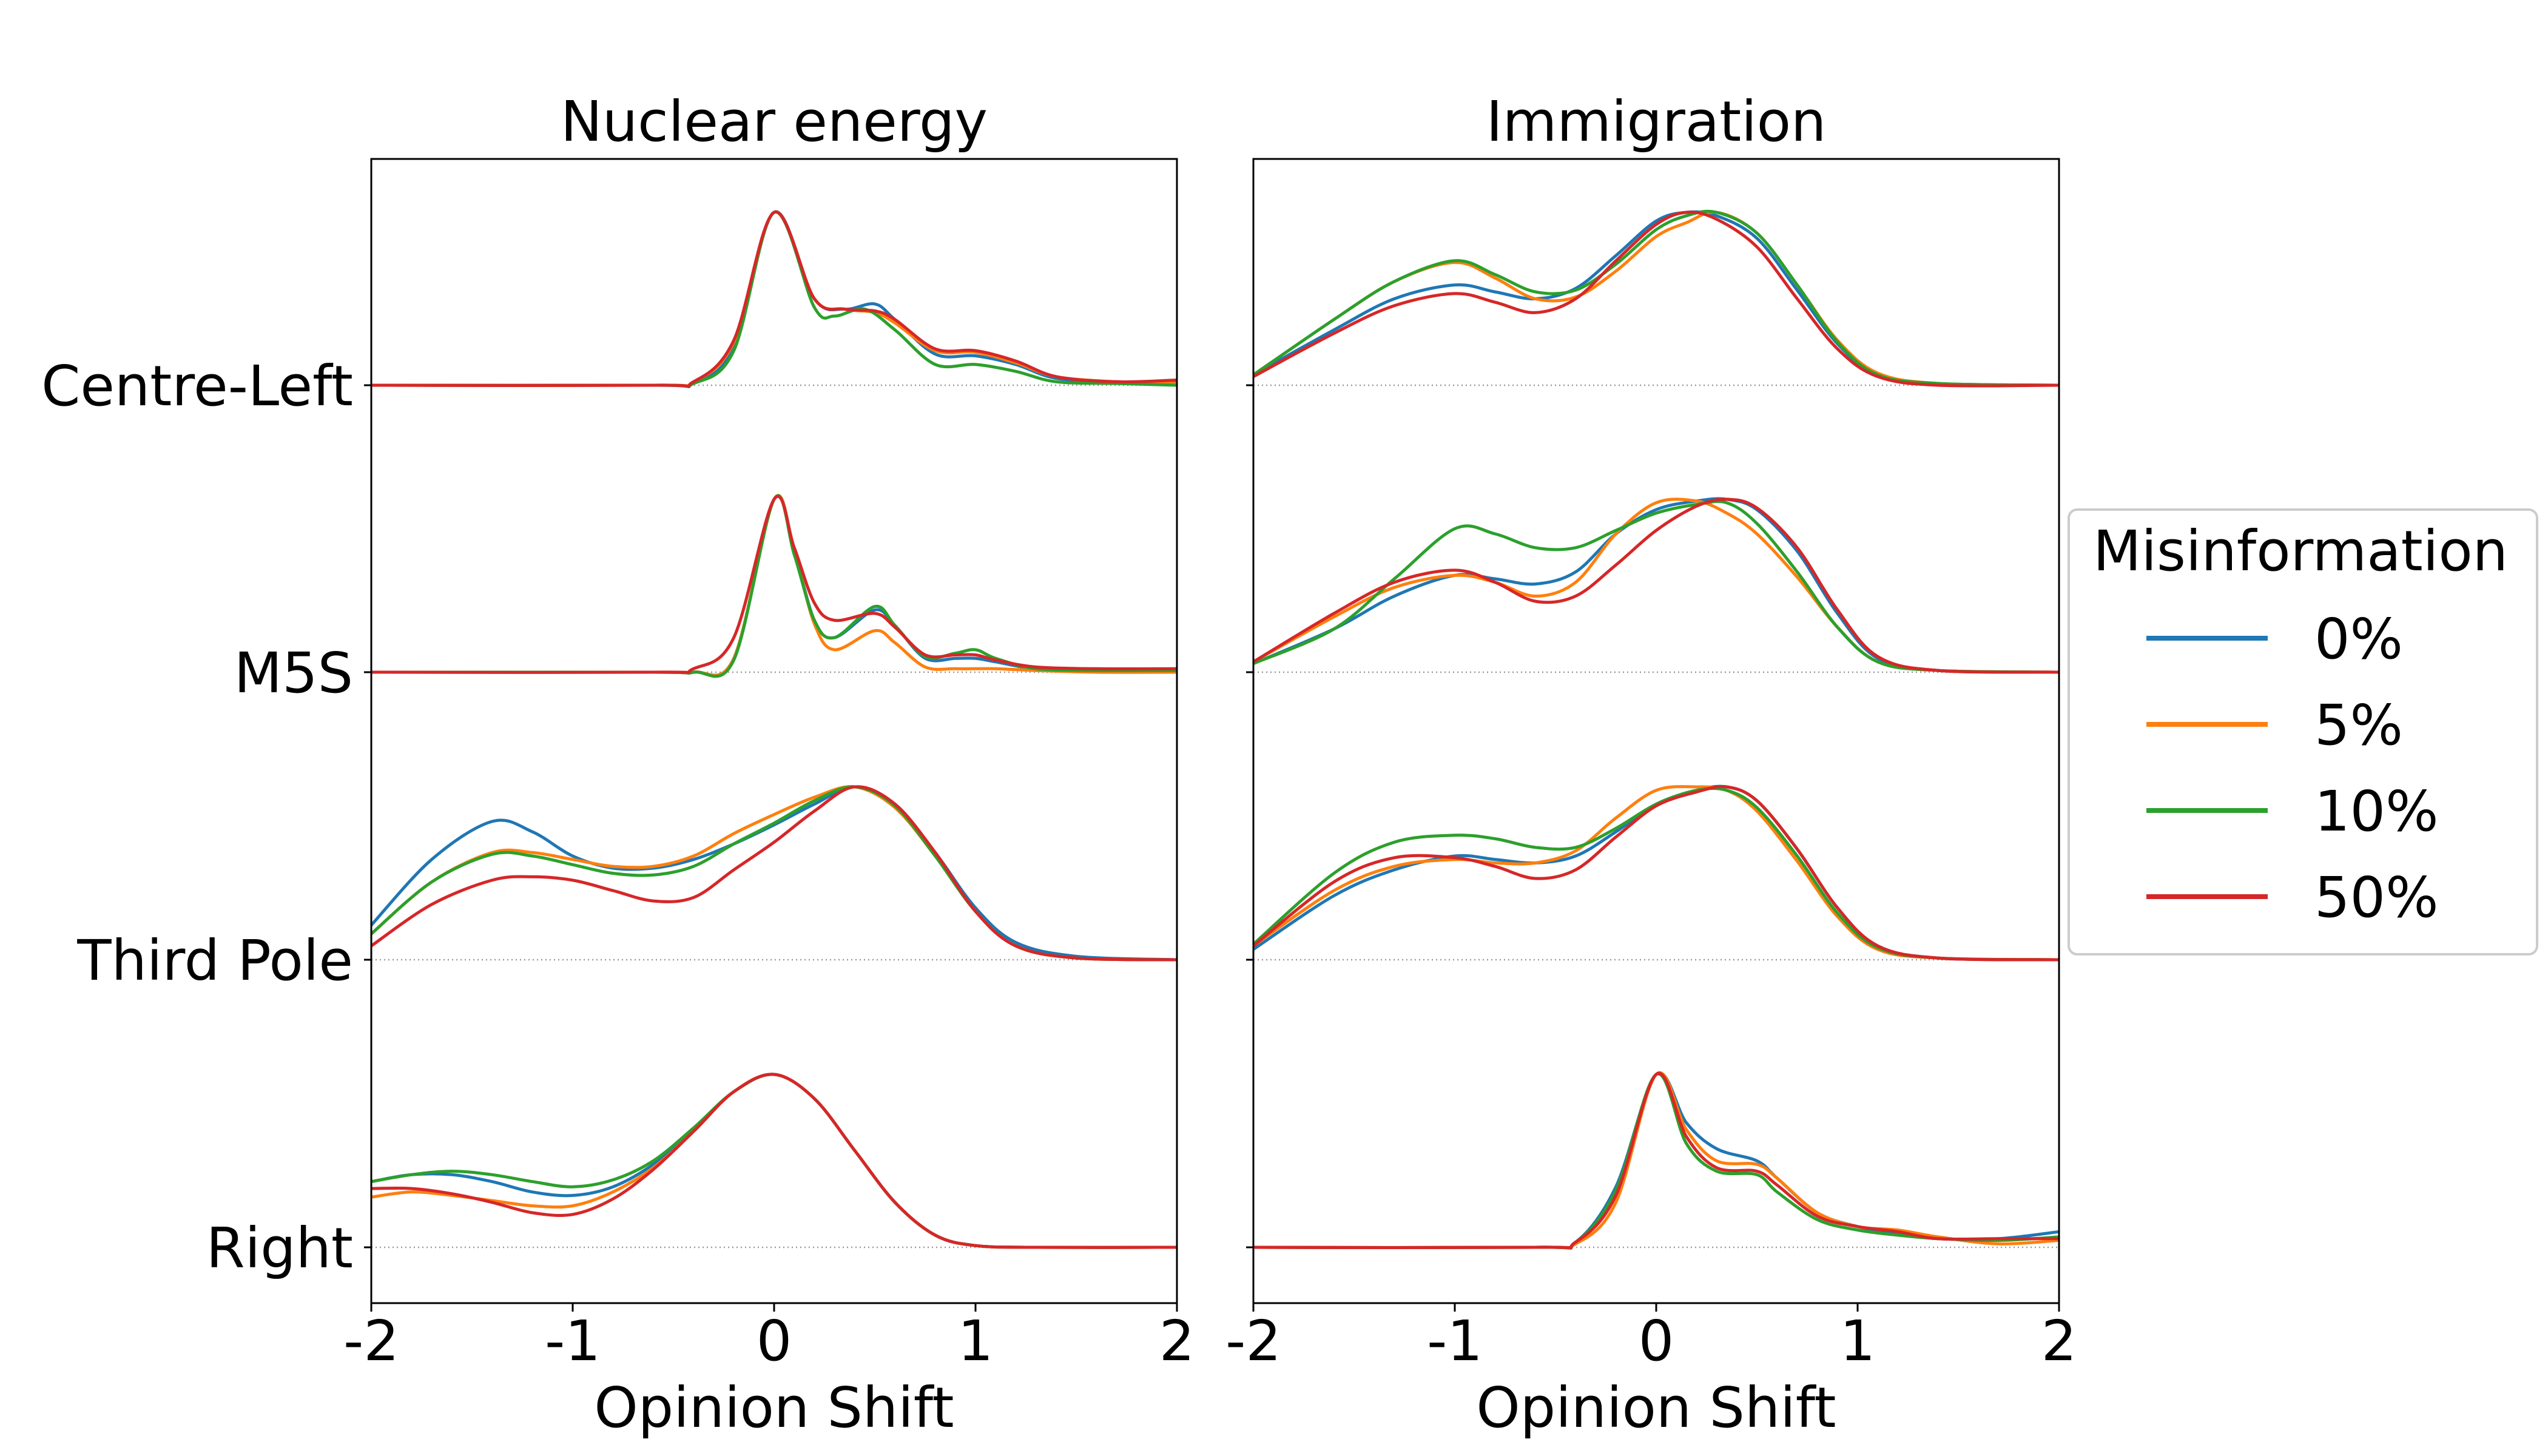  What do you see at coordinates (2358, 640) in the screenshot?
I see `legend-label: 0%` at bounding box center [2358, 640].